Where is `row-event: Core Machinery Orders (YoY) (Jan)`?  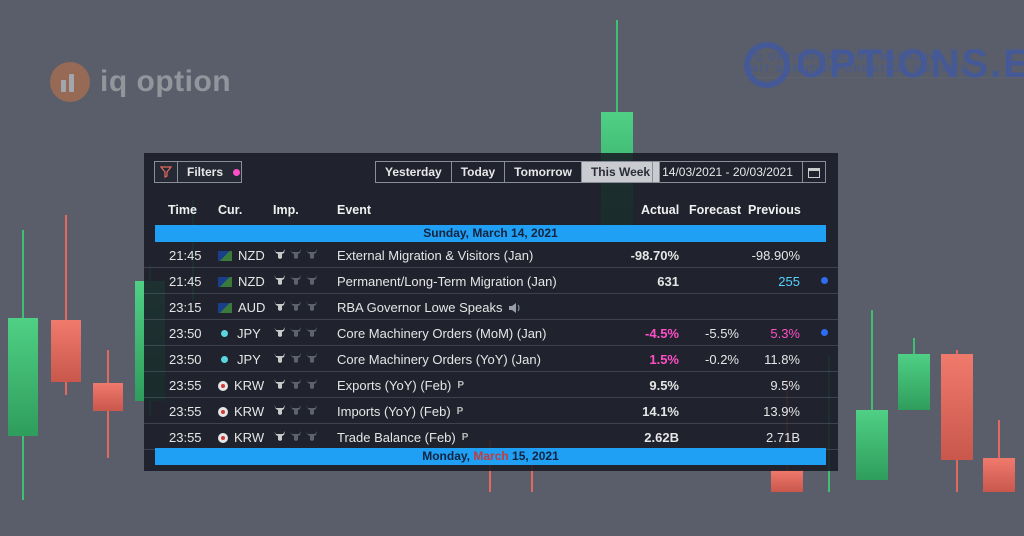
row-event: Core Machinery Orders (YoY) (Jan) is located at coordinates (439, 359).